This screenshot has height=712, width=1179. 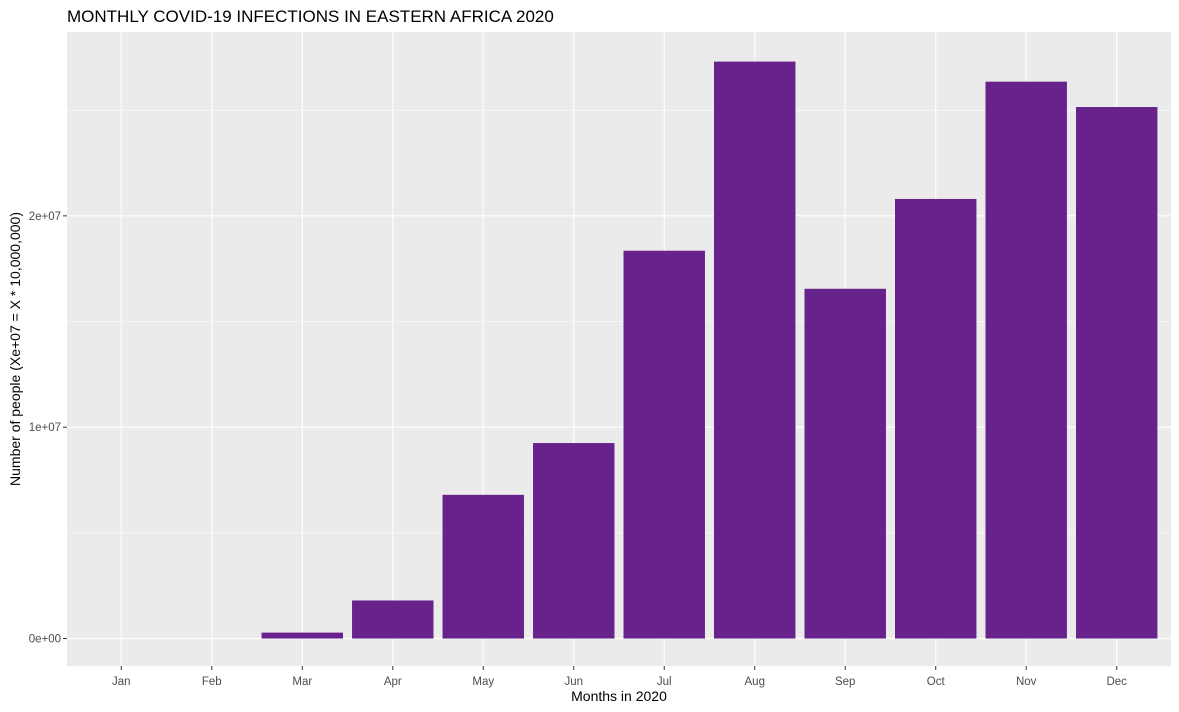 I want to click on y-tick-label: 0e+00, so click(x=45, y=640).